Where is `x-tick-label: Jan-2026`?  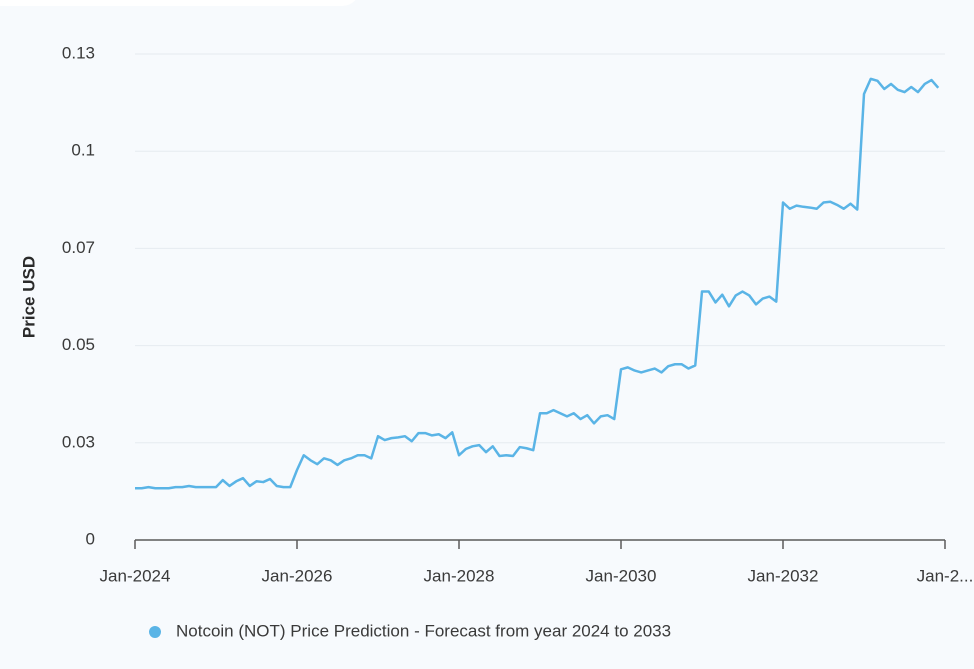 x-tick-label: Jan-2026 is located at coordinates (297, 575).